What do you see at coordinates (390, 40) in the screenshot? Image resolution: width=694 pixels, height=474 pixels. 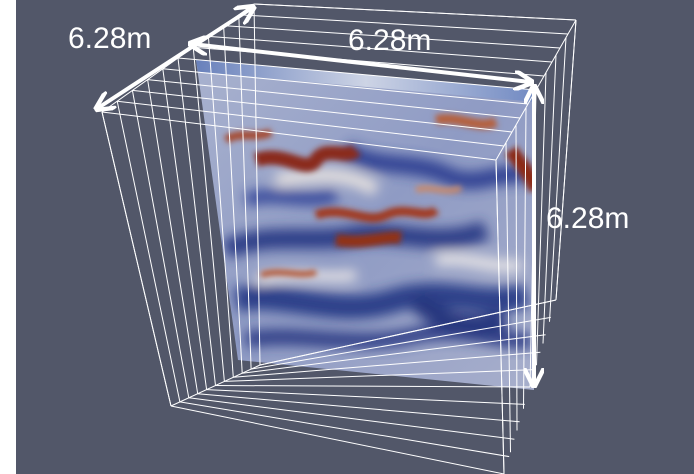 I see `depth-dimension-label: 6.28m` at bounding box center [390, 40].